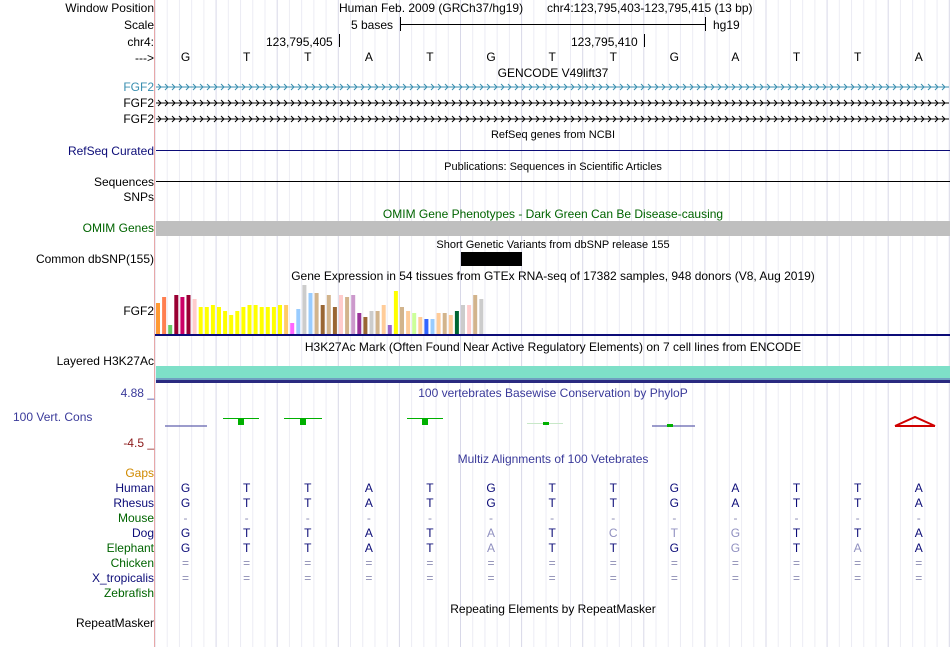 The height and width of the screenshot is (647, 950). What do you see at coordinates (114, 623) in the screenshot?
I see `repeatmasker-label: RepeatMasker` at bounding box center [114, 623].